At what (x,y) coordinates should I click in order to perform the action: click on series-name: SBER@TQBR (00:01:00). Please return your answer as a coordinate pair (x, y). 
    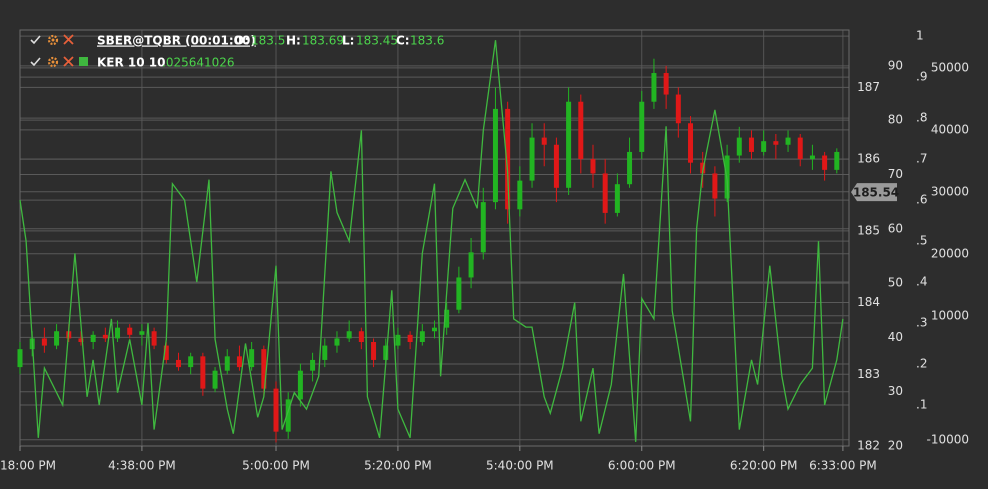
    Looking at the image, I should click on (176, 41).